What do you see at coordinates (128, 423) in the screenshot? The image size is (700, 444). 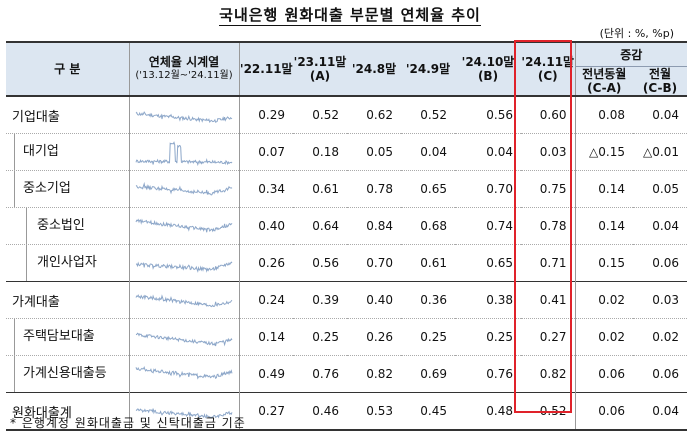 I see `footnote: * 은행계정 원화대출금 및 신탁대출금 기준` at bounding box center [128, 423].